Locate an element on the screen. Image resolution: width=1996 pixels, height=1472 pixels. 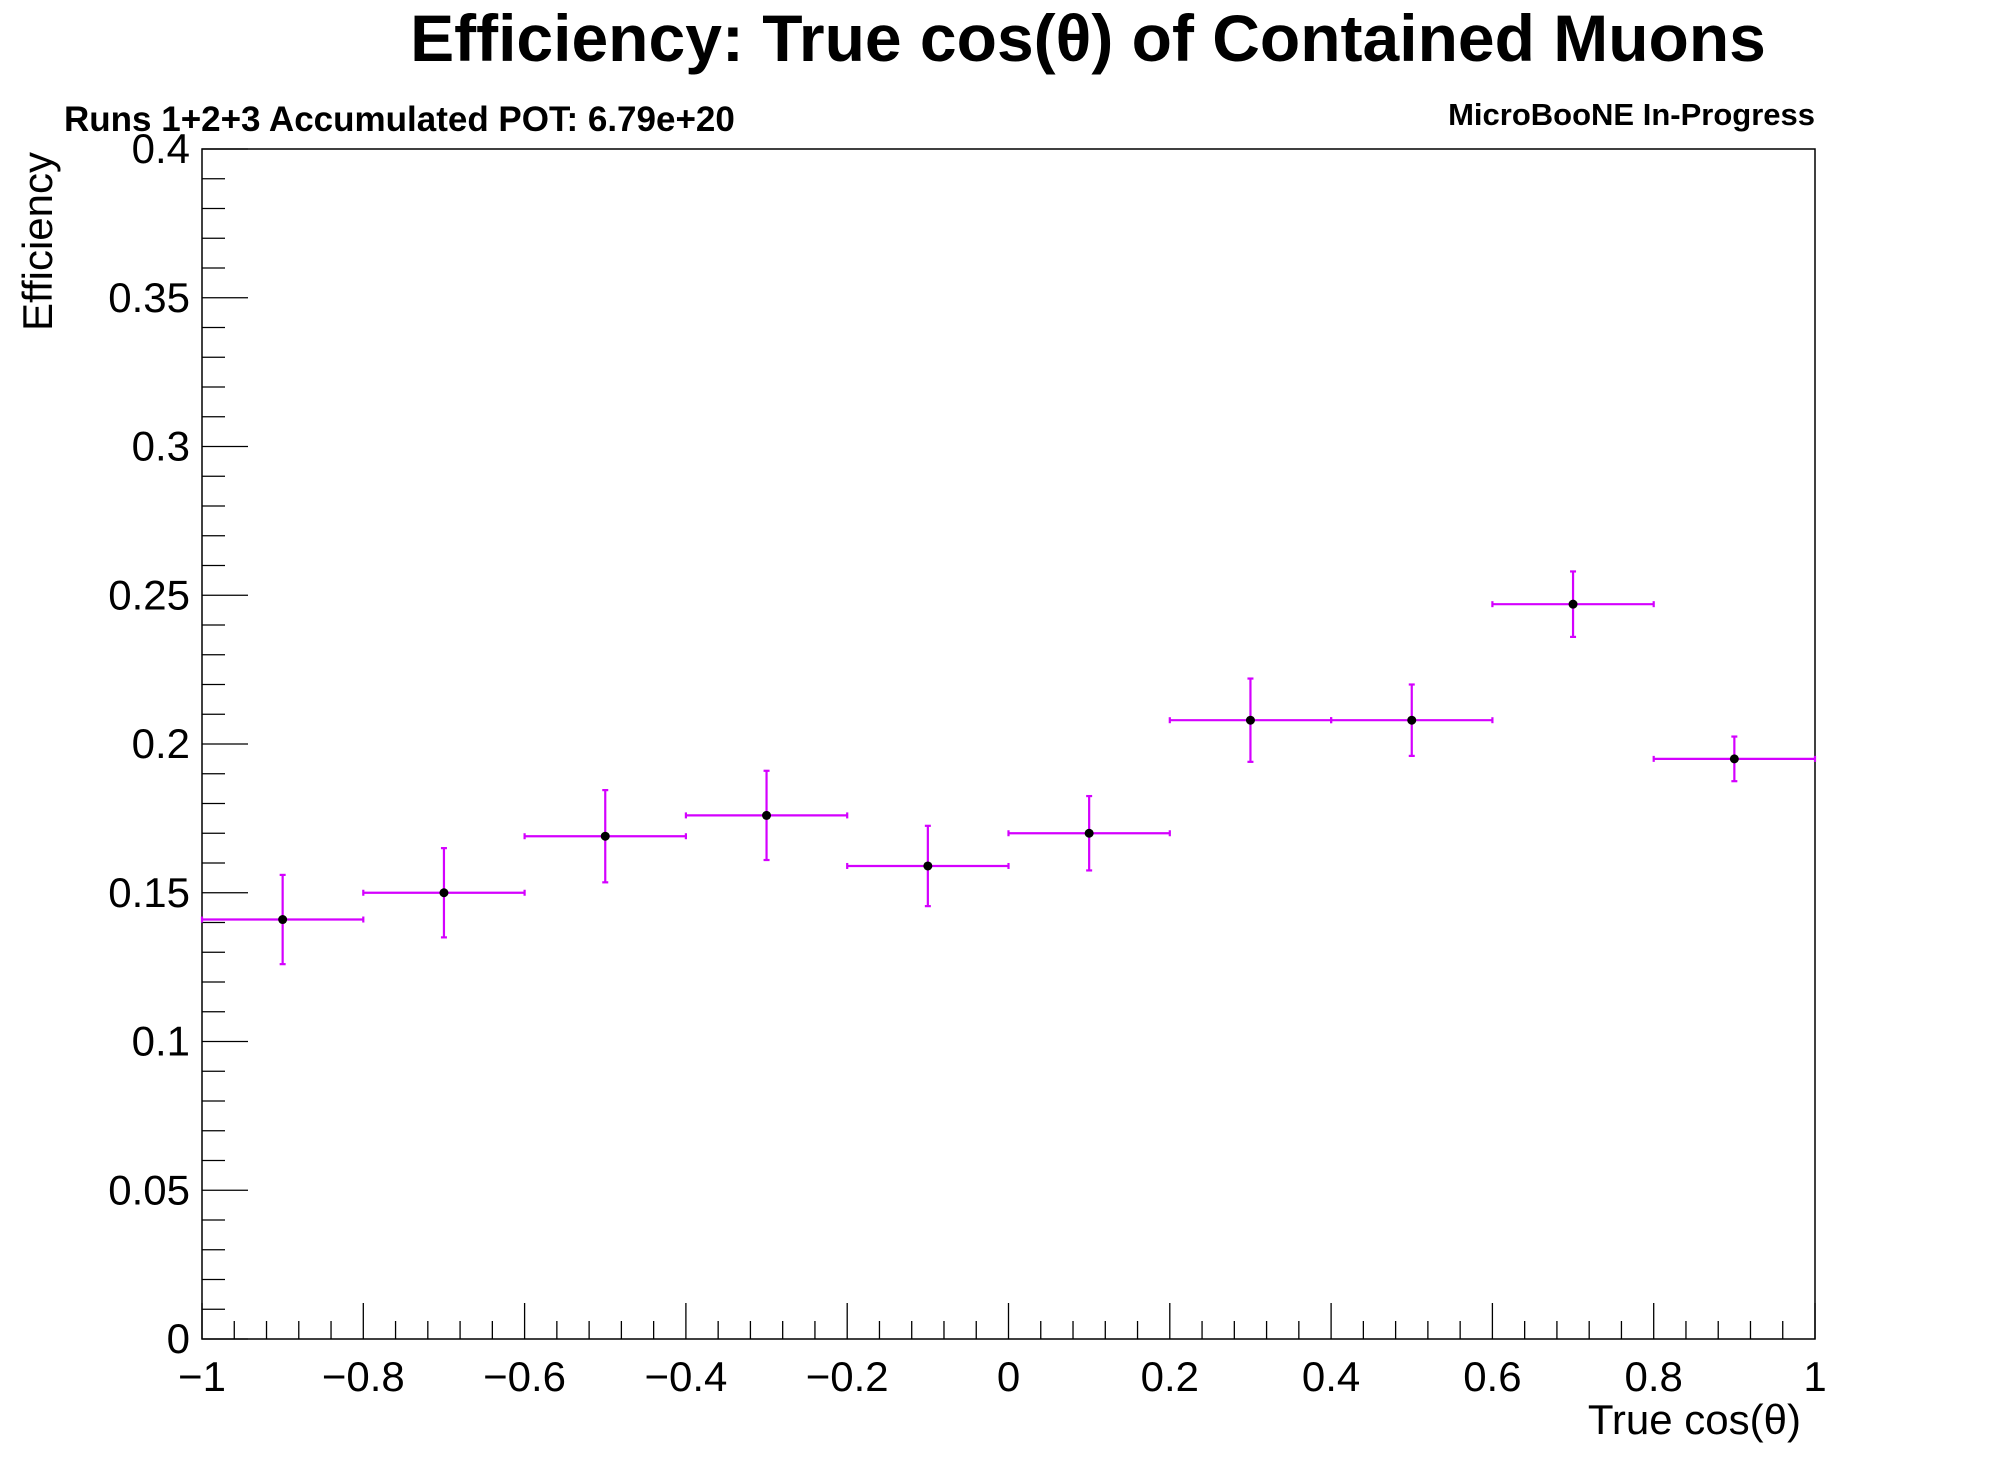
y-tick-label: 0.25 is located at coordinates (149, 594).